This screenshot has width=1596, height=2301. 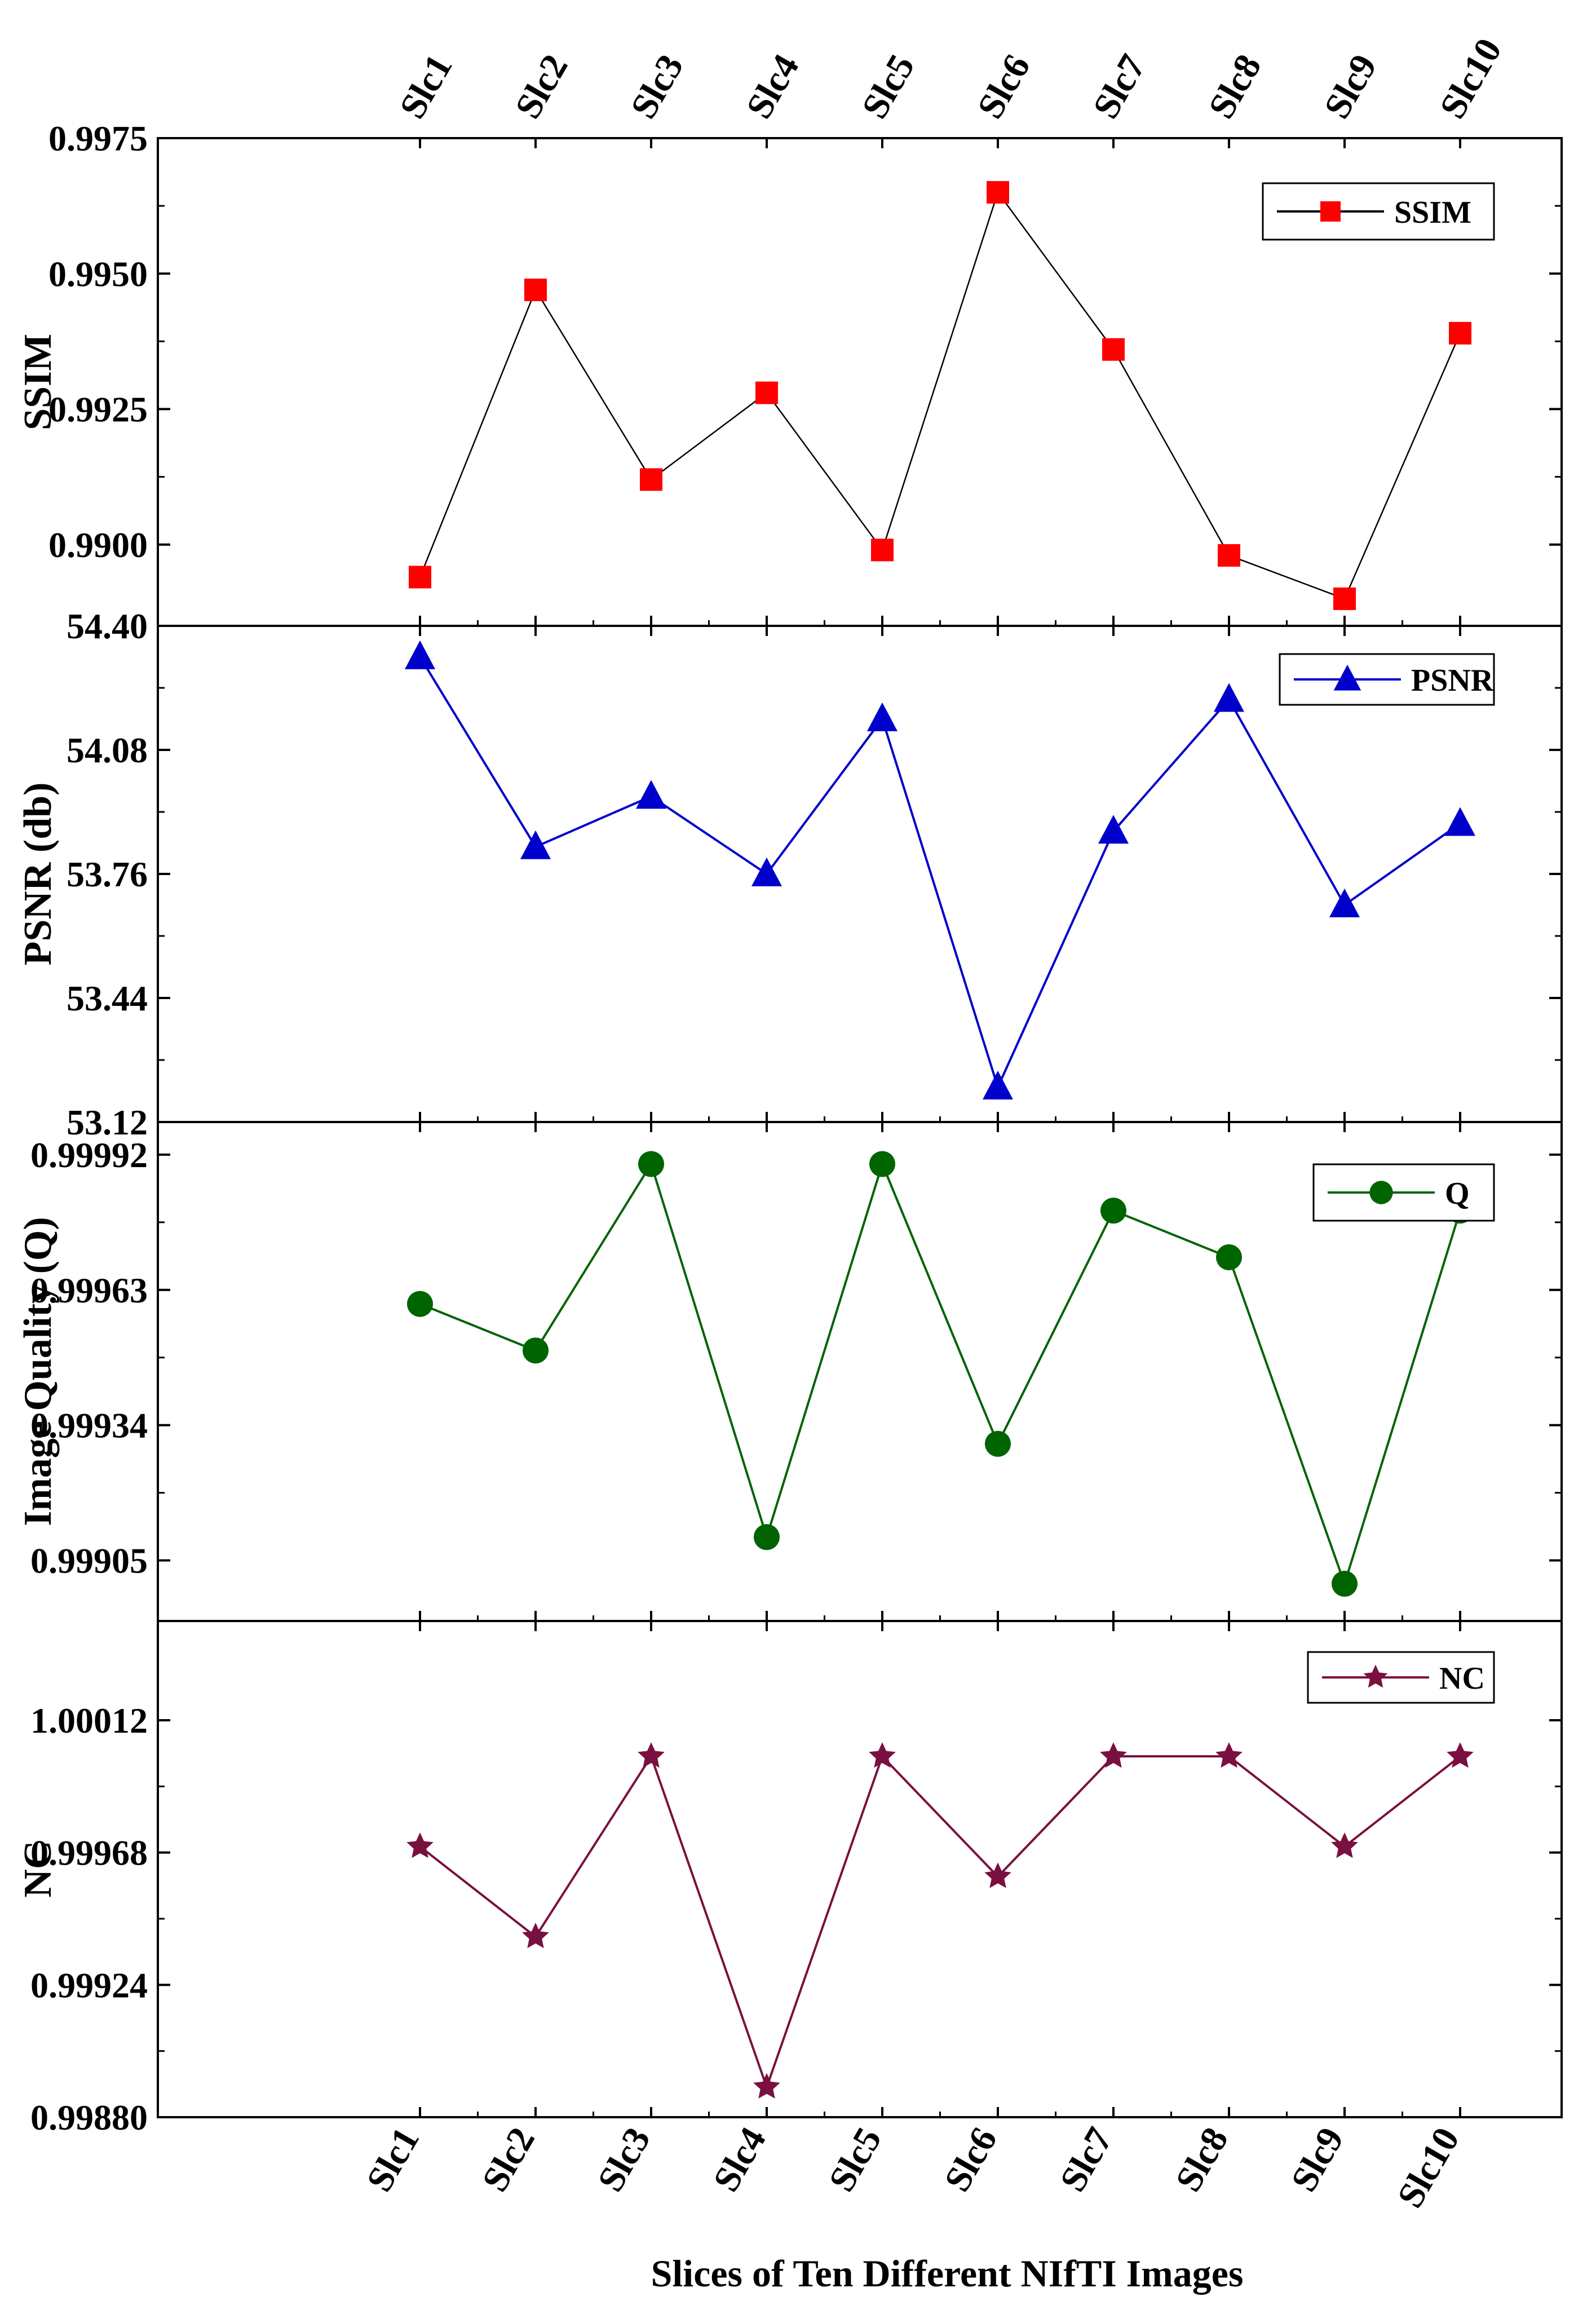 I want to click on legend-label: NC, so click(x=1462, y=1678).